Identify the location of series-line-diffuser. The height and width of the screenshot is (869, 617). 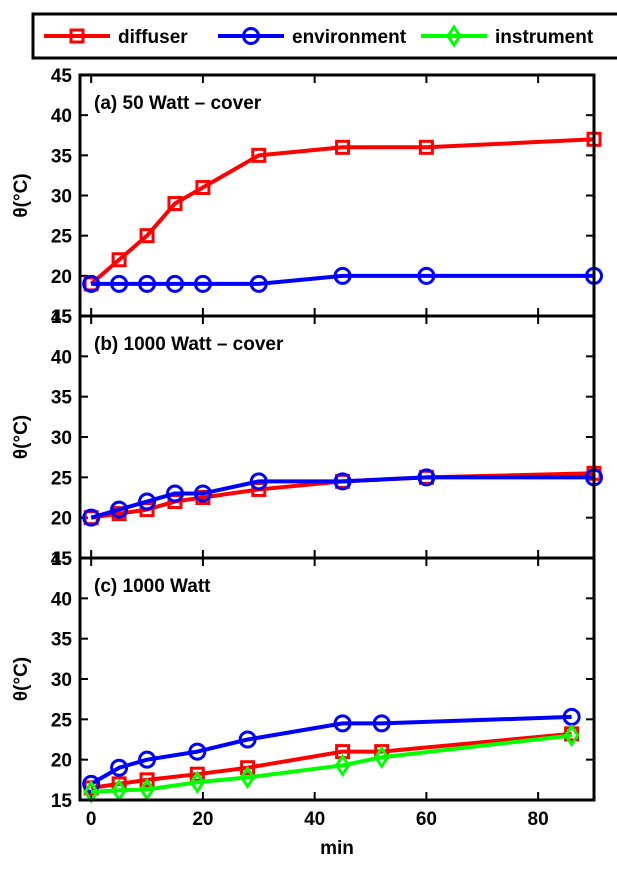
(342, 211).